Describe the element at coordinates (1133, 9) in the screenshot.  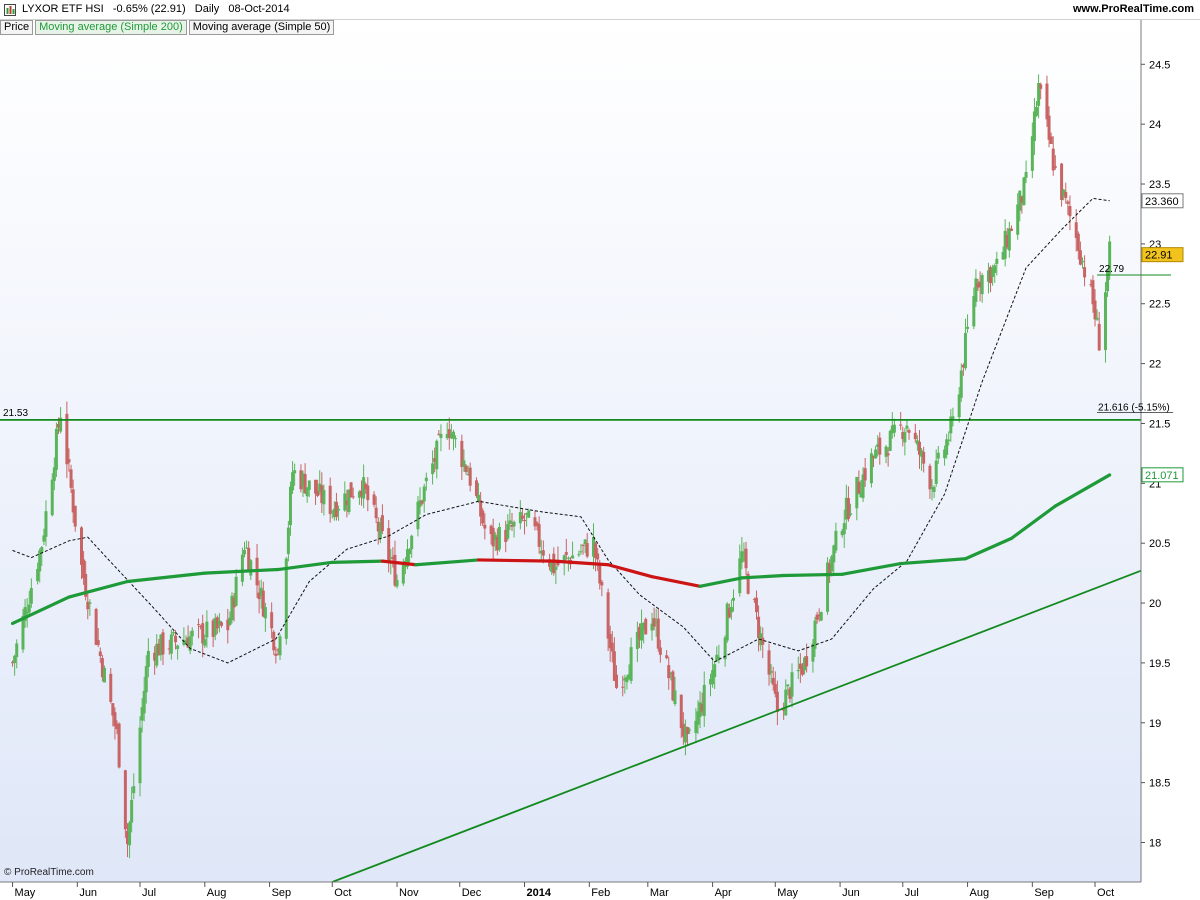
I see `site-link: www.ProRealTime.com` at that location.